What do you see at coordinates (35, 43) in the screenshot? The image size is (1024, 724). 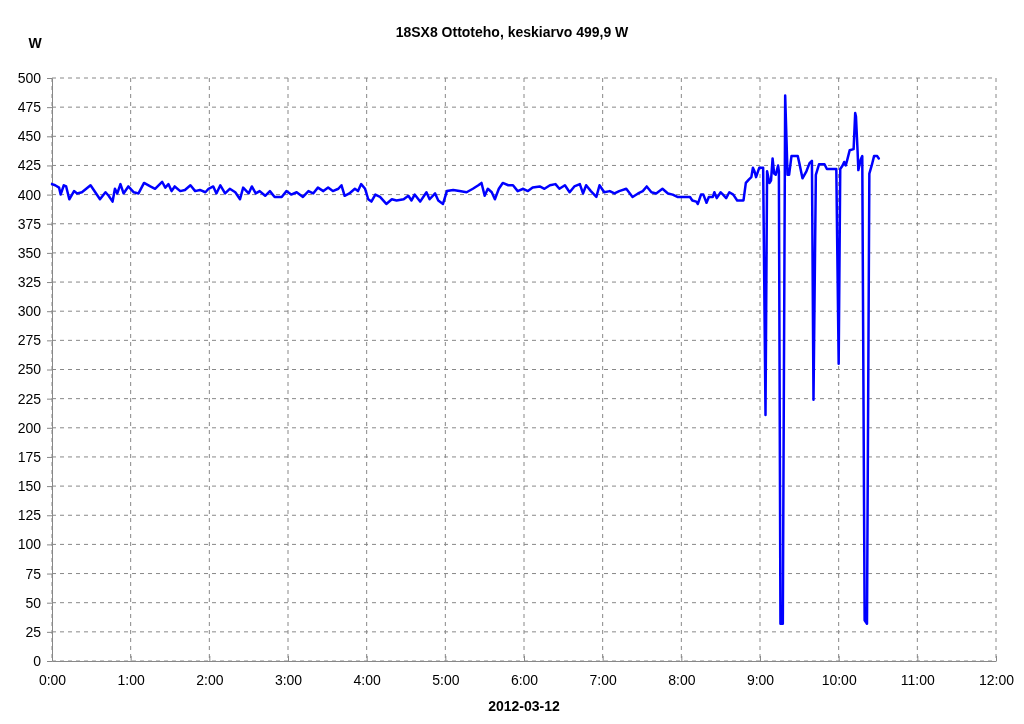 I see `y-axis-title: W` at bounding box center [35, 43].